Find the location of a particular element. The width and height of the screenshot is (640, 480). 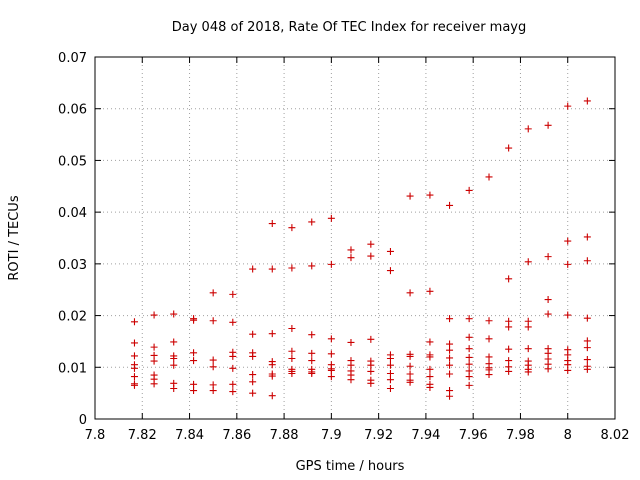

y-tick-label: 0.06 is located at coordinates (72, 110).